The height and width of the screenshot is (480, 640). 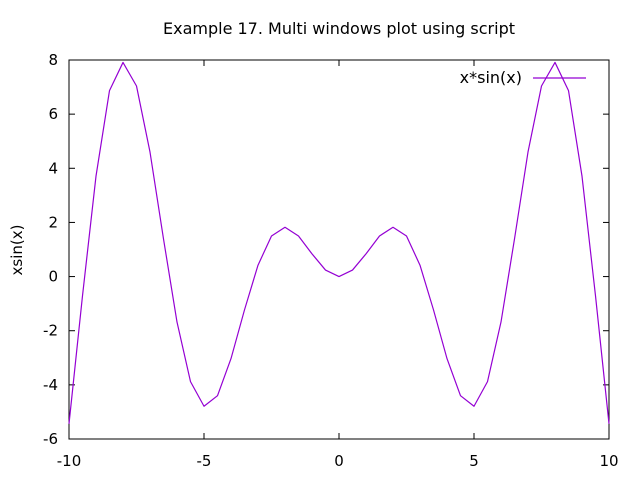 I want to click on x-tick-label: 0, so click(x=339, y=461).